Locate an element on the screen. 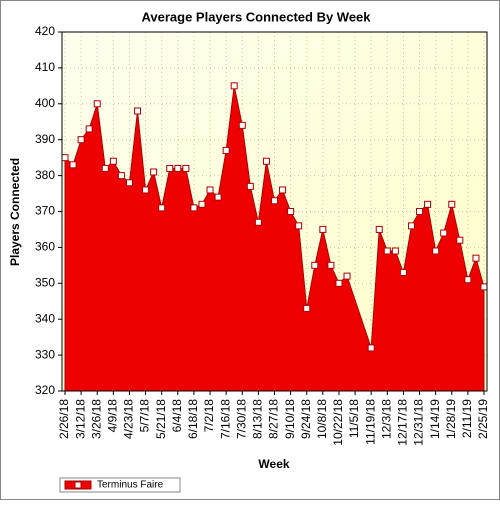  y-tick-label: 320 is located at coordinates (45, 390).